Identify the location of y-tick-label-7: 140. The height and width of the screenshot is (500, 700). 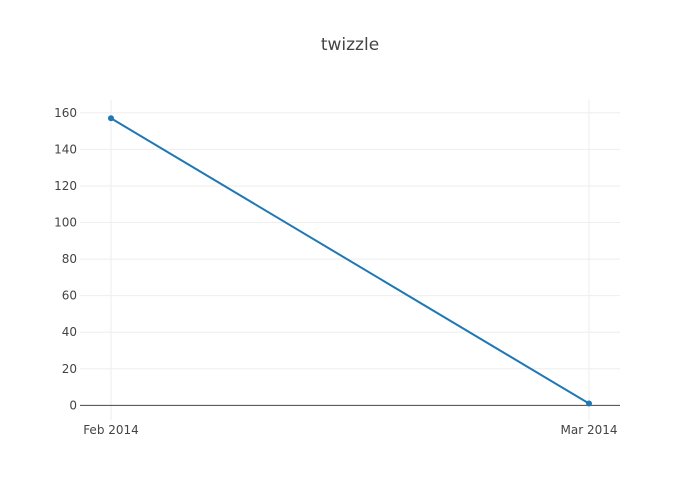
(65, 149).